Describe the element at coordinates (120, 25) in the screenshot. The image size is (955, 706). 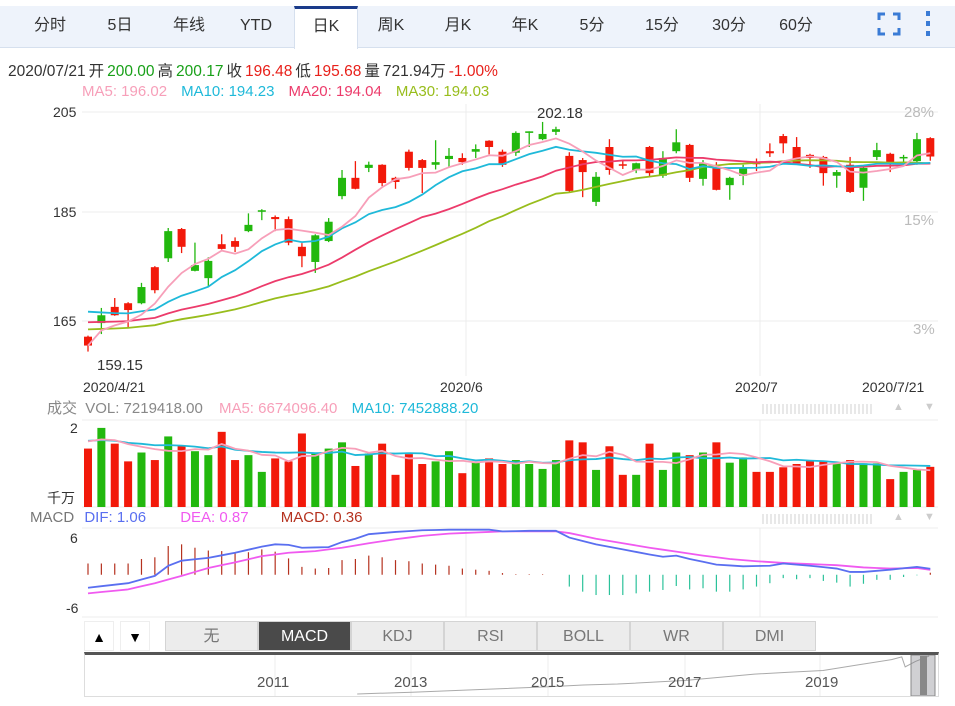
I see `tab-1: 5日` at that location.